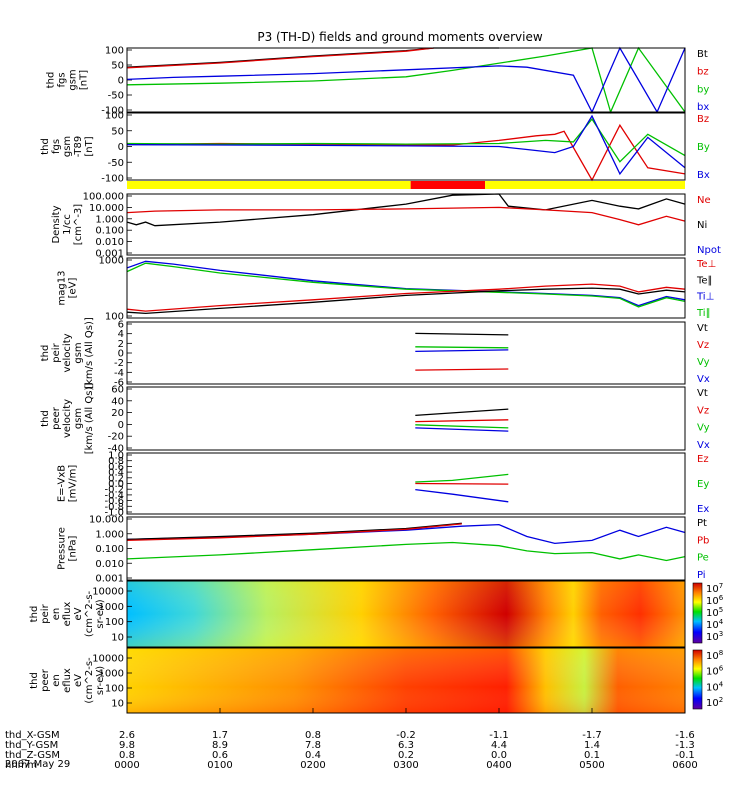  I want to click on legend-entry: Ex, so click(703, 509).